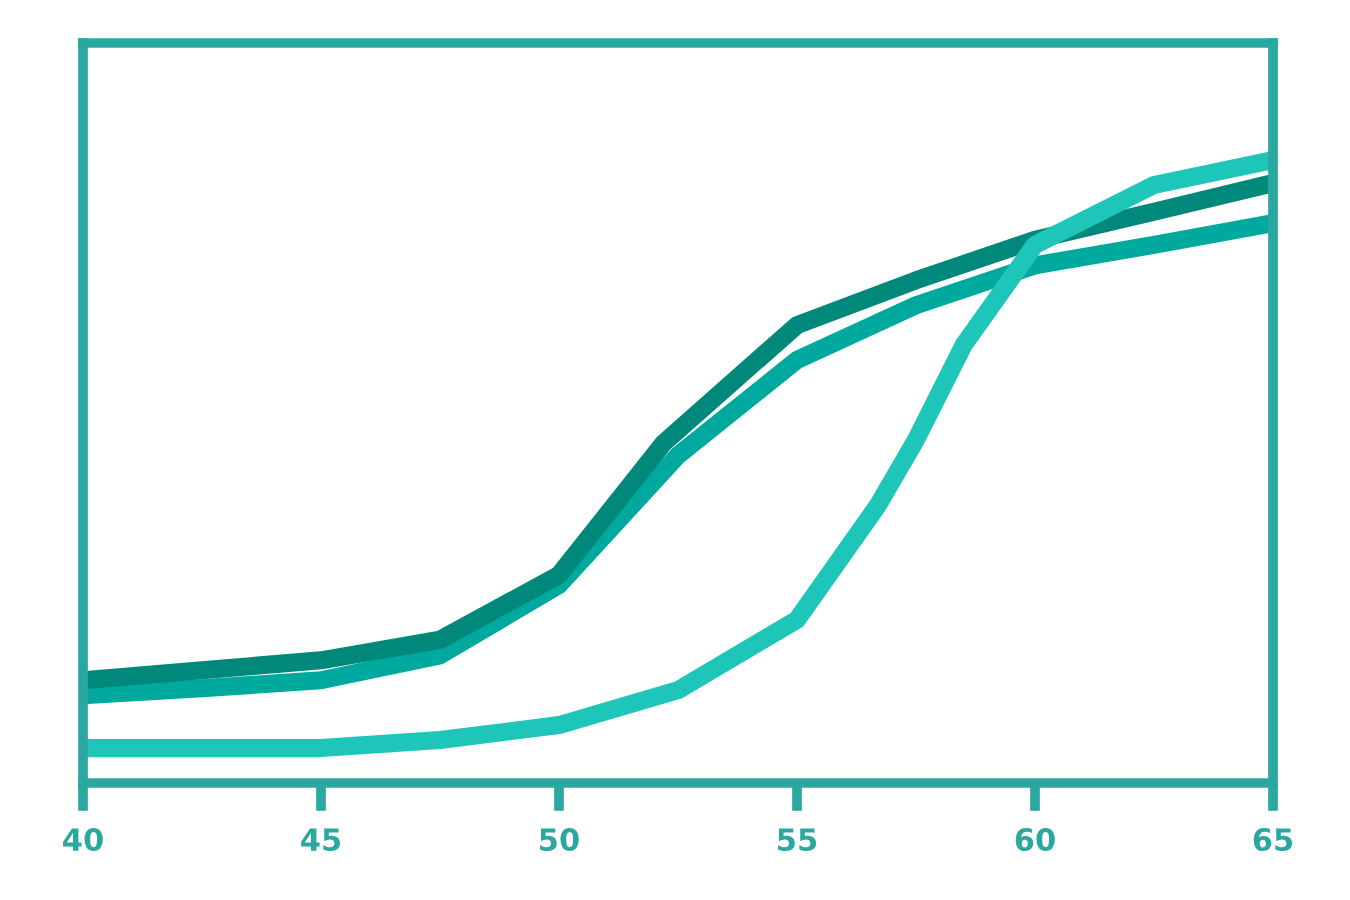 This screenshot has height=900, width=1350. I want to click on x-tick-label: 50, so click(559, 839).